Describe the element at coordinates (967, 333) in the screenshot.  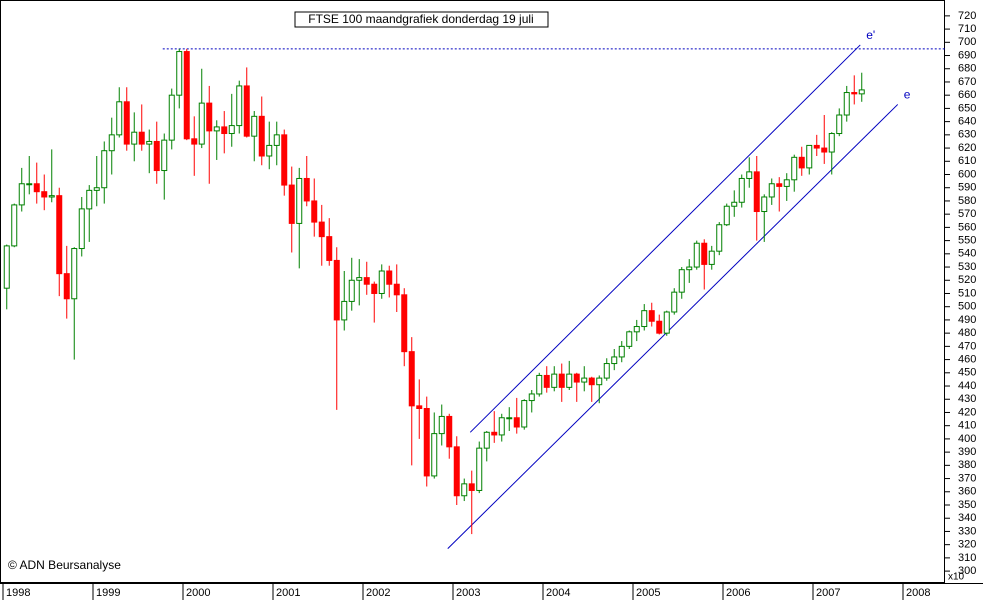
I see `y-tick-label: 480` at that location.